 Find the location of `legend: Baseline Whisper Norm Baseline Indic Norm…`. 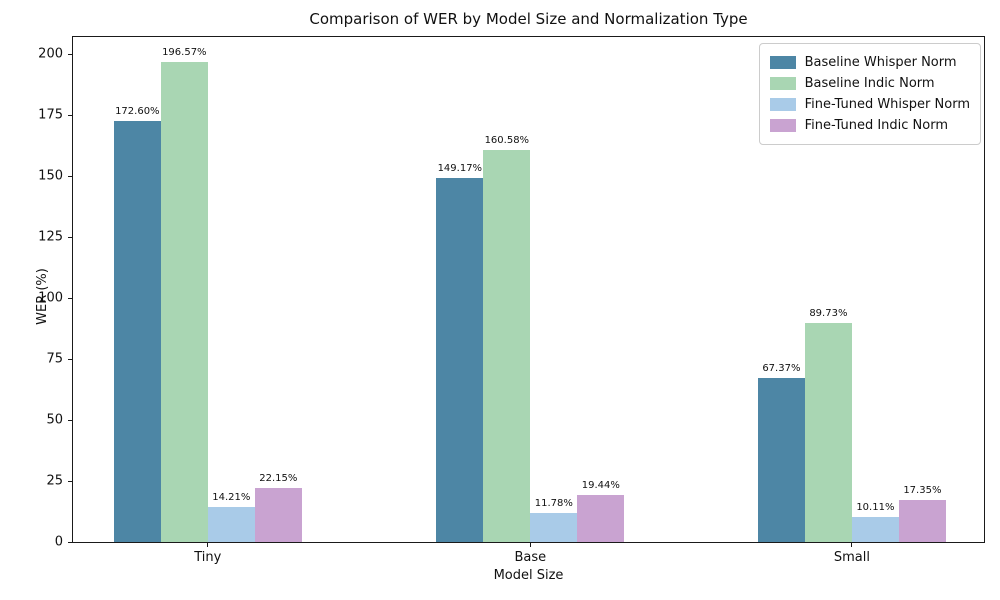

legend: Baseline Whisper Norm Baseline Indic Norm… is located at coordinates (869, 94).